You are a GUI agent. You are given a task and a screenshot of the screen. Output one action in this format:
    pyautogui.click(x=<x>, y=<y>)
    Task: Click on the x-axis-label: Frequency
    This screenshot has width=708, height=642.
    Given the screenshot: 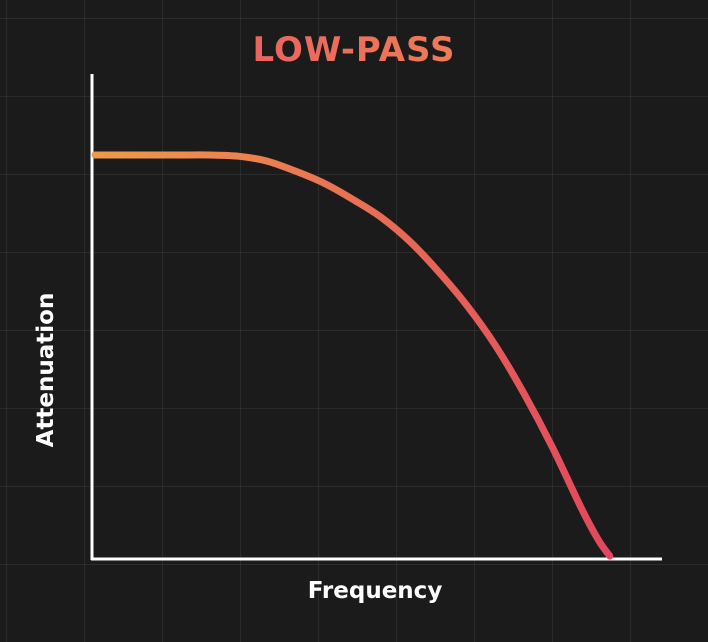 What is the action you would take?
    pyautogui.click(x=375, y=591)
    